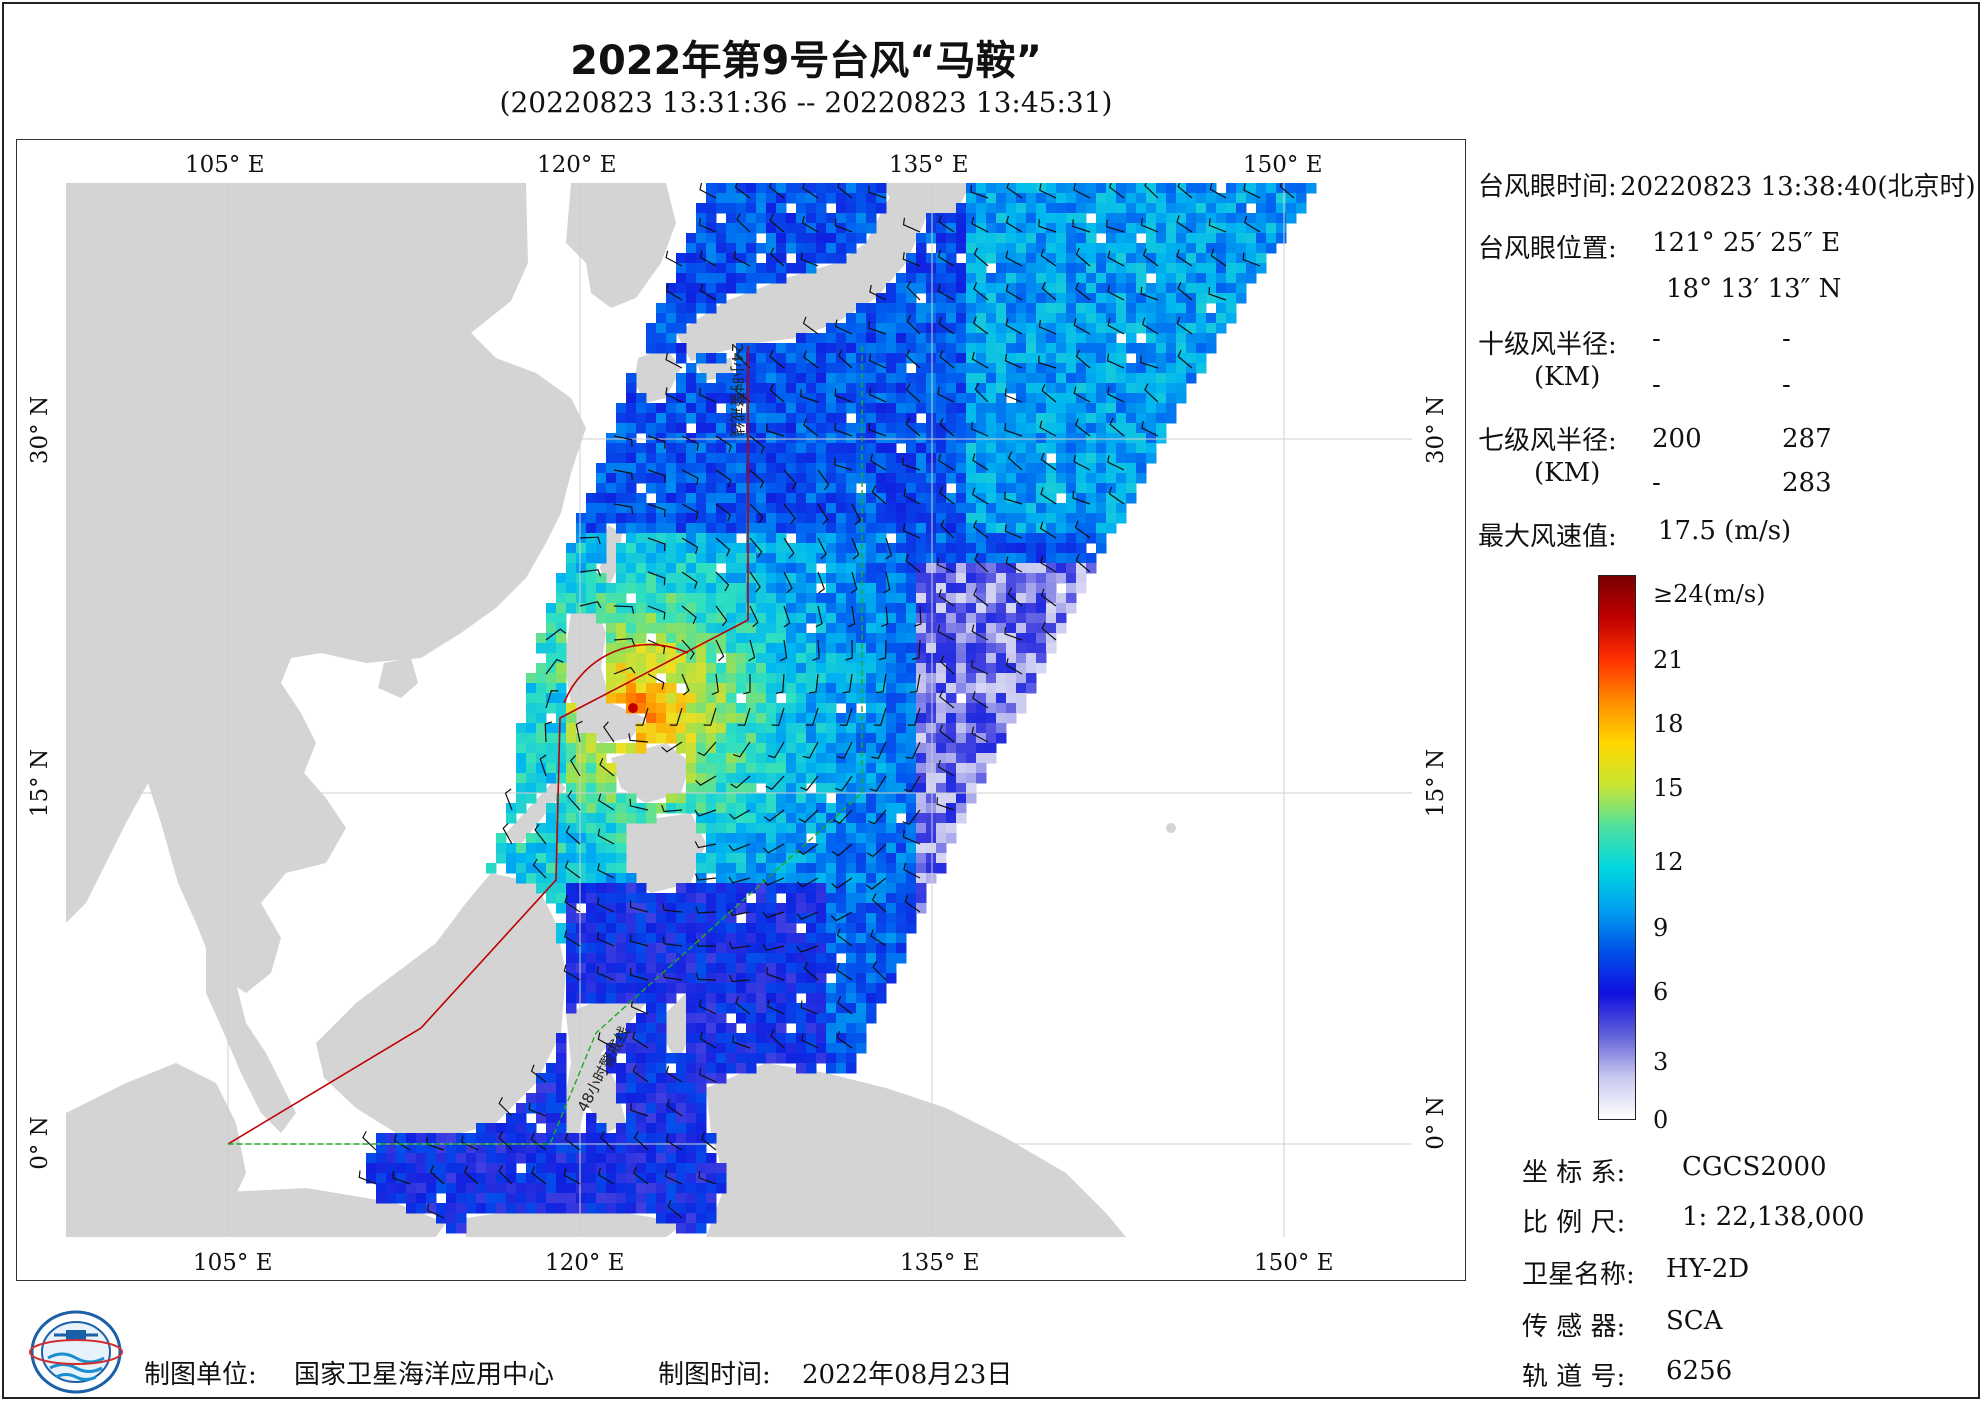 The width and height of the screenshot is (1984, 1403). I want to click on r10-value-d: -, so click(1786, 385).